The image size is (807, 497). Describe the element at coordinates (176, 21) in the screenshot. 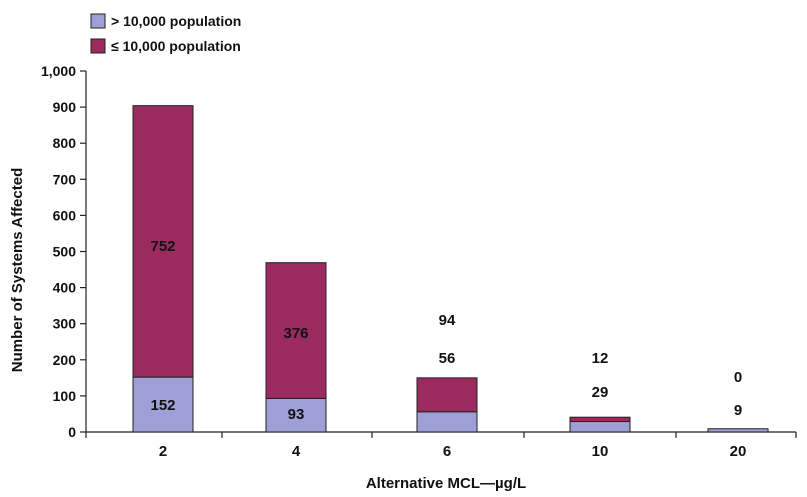

I see `legend-label-0: > 10,000 population` at that location.